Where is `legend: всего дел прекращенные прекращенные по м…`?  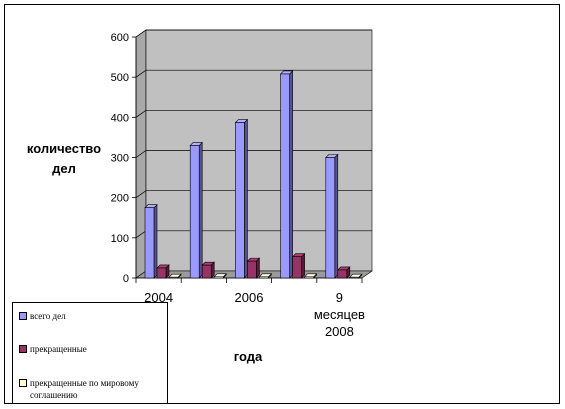
legend: всего дел прекращенные прекращенные по м… is located at coordinates (90, 353).